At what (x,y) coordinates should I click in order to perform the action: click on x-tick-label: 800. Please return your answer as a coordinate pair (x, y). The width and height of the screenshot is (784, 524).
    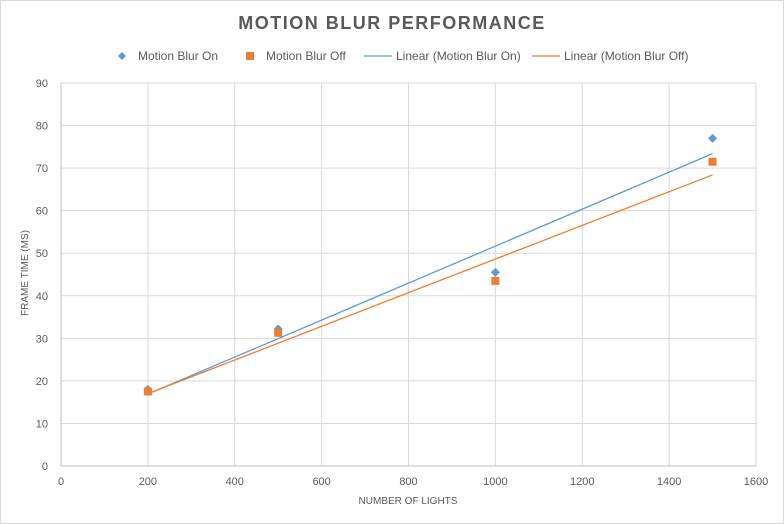
    Looking at the image, I should click on (408, 482).